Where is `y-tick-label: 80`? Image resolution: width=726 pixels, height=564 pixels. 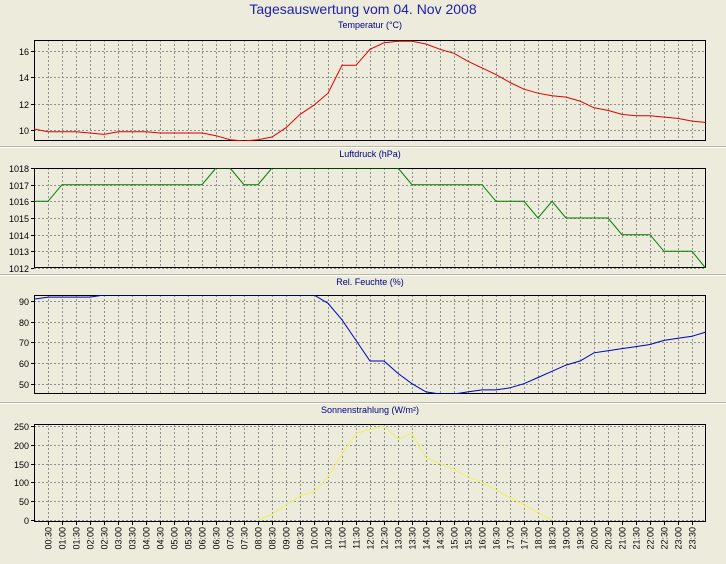
y-tick-label: 80 is located at coordinates (24, 323).